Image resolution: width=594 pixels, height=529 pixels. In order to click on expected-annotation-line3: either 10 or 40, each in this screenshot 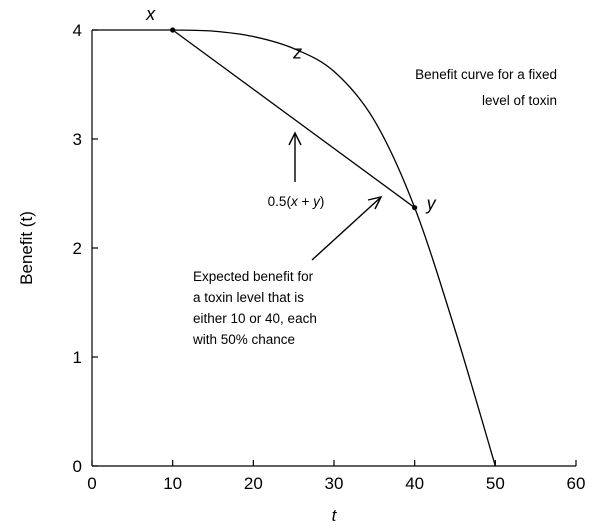, I will do `click(255, 318)`.